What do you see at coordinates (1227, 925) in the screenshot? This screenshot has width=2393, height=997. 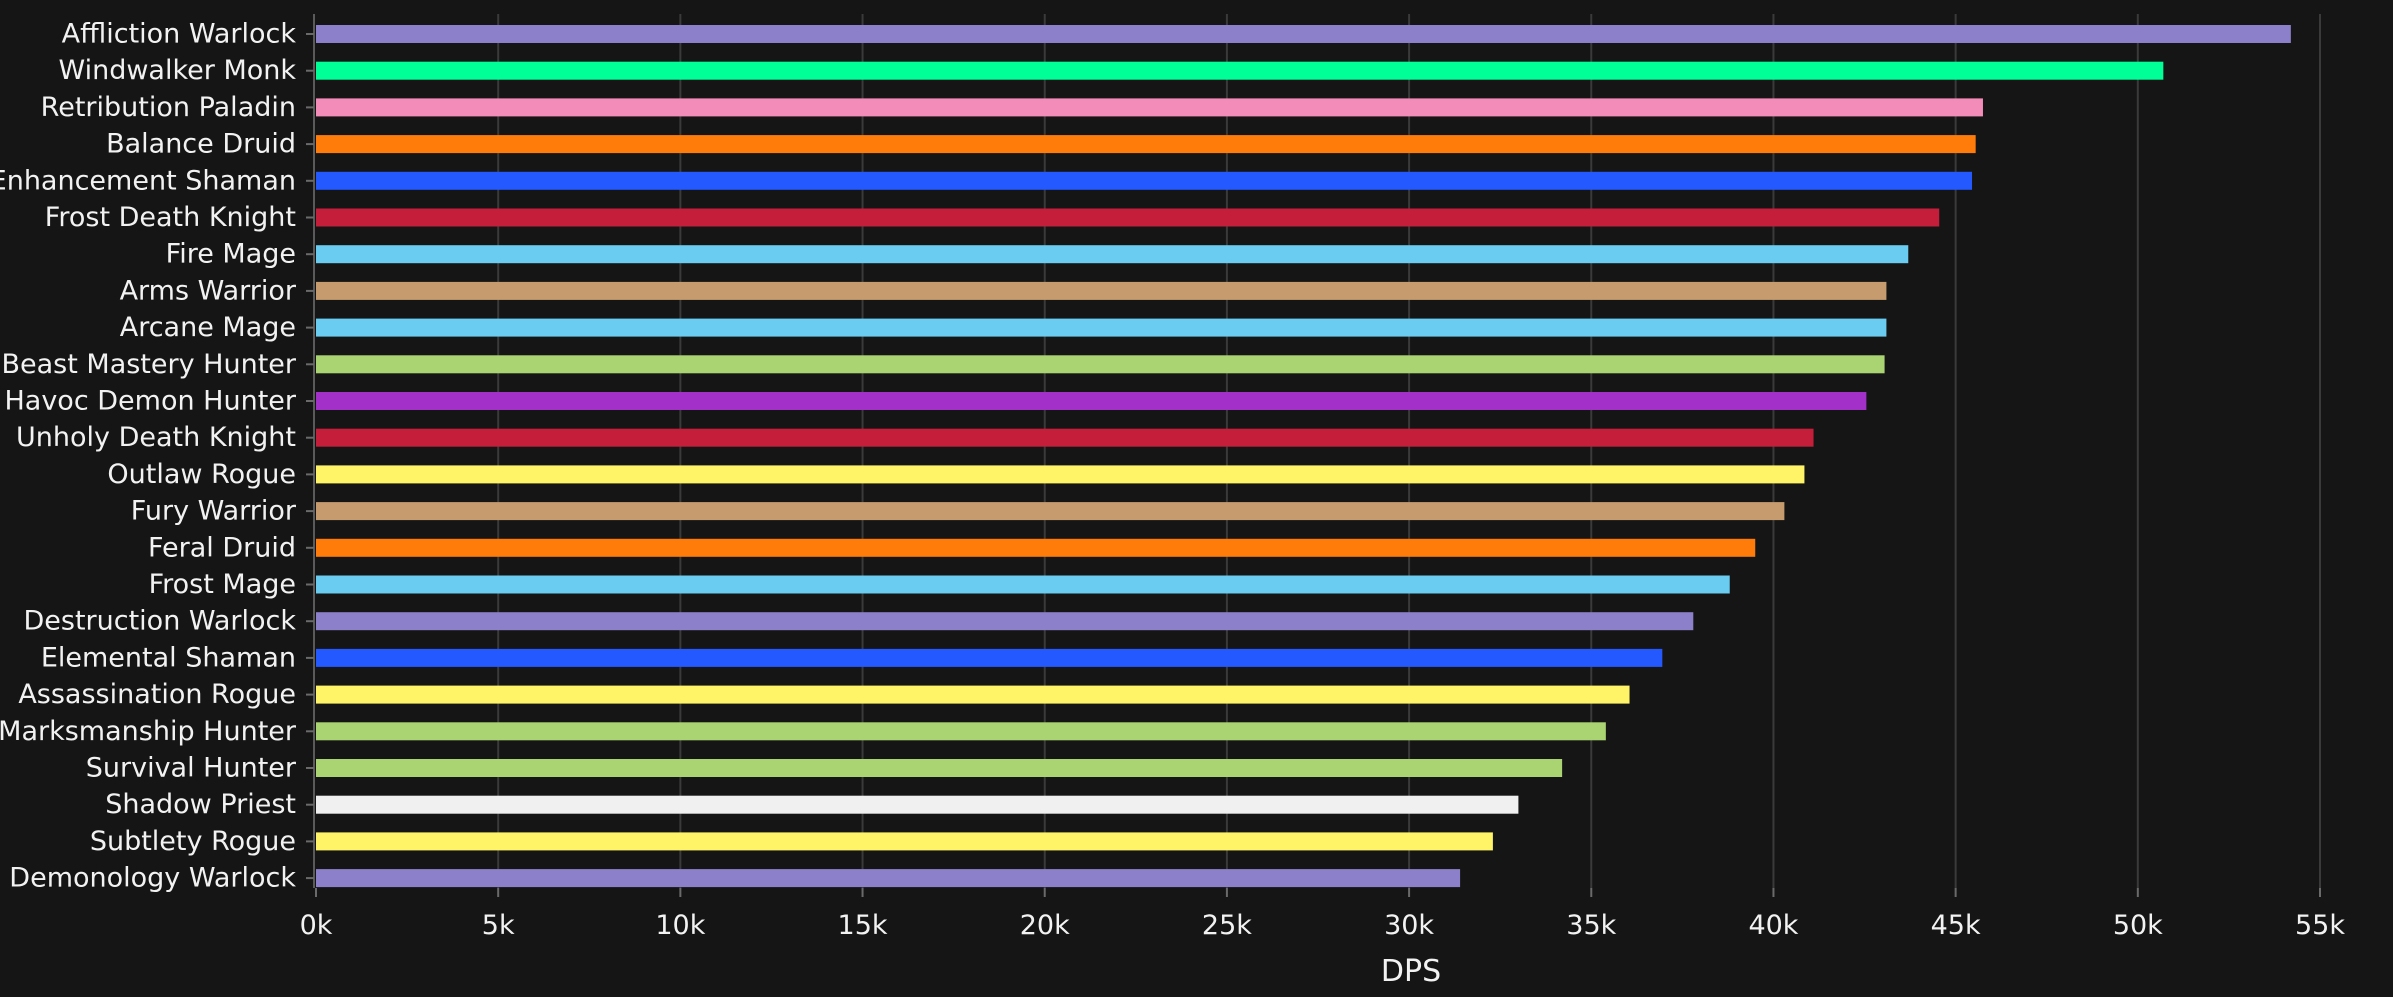 I see `x-tick-label: 25k` at bounding box center [1227, 925].